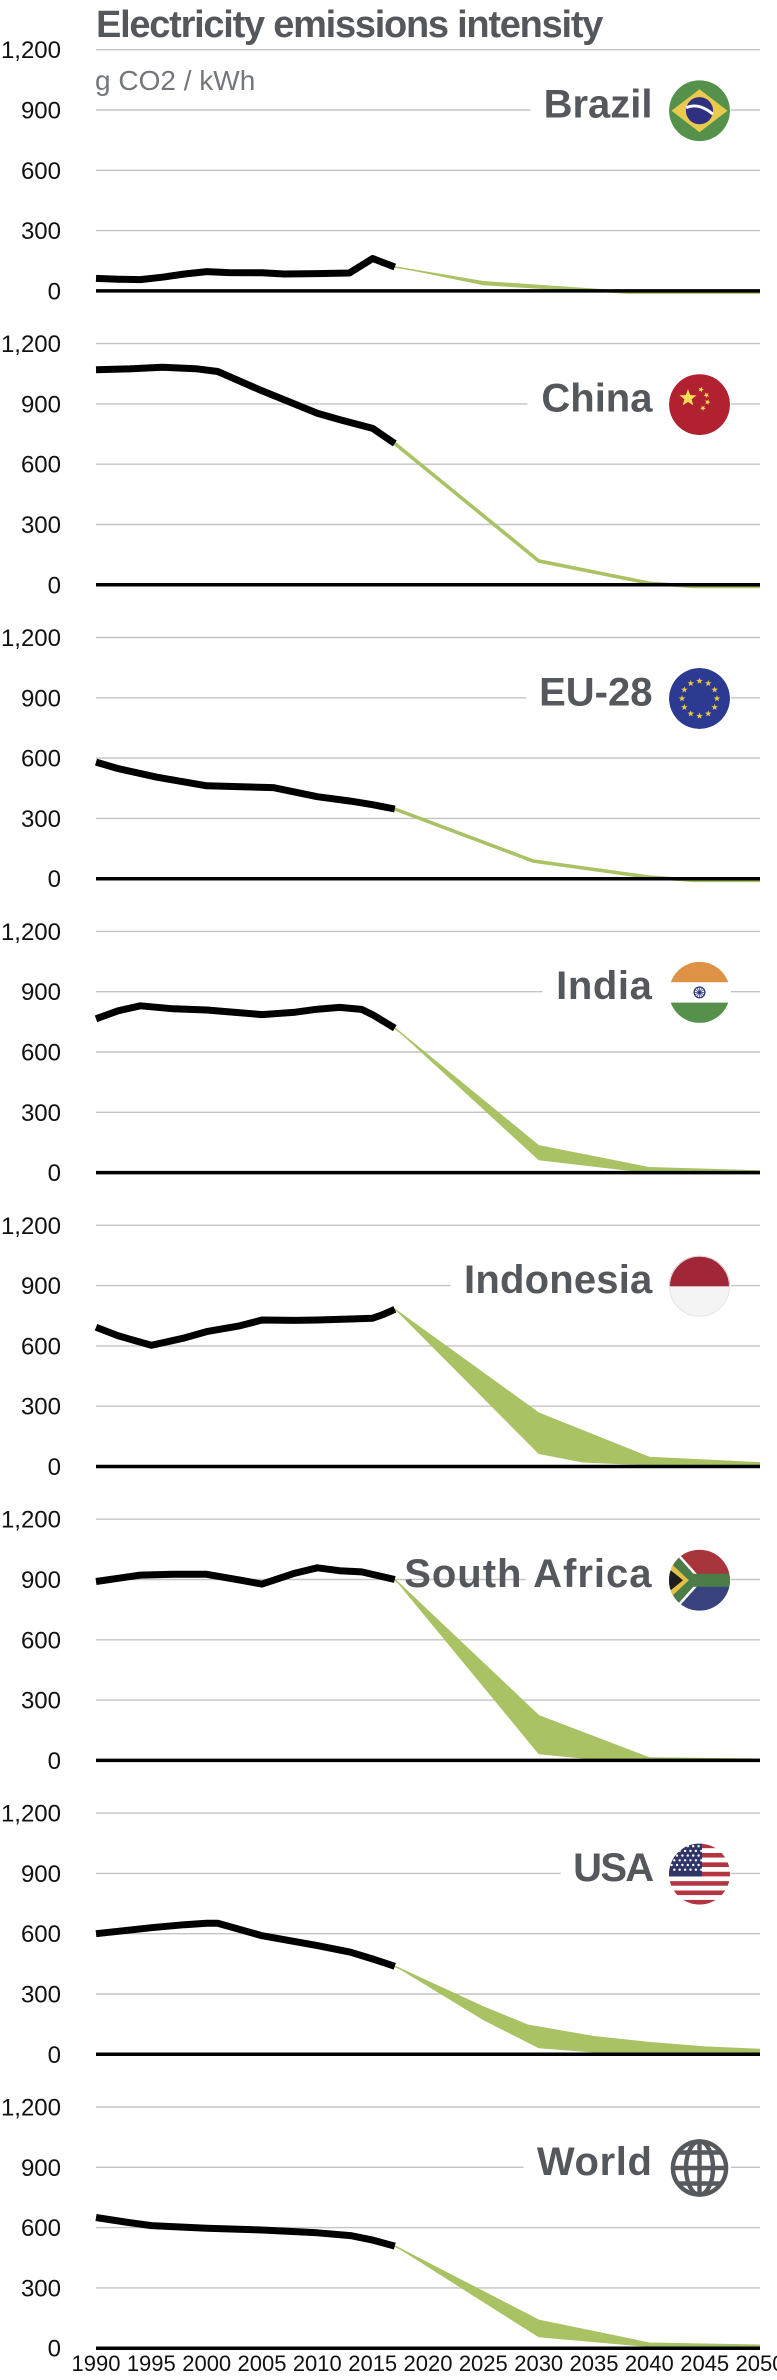  What do you see at coordinates (538, 2363) in the screenshot?
I see `svg-text: 2030` at bounding box center [538, 2363].